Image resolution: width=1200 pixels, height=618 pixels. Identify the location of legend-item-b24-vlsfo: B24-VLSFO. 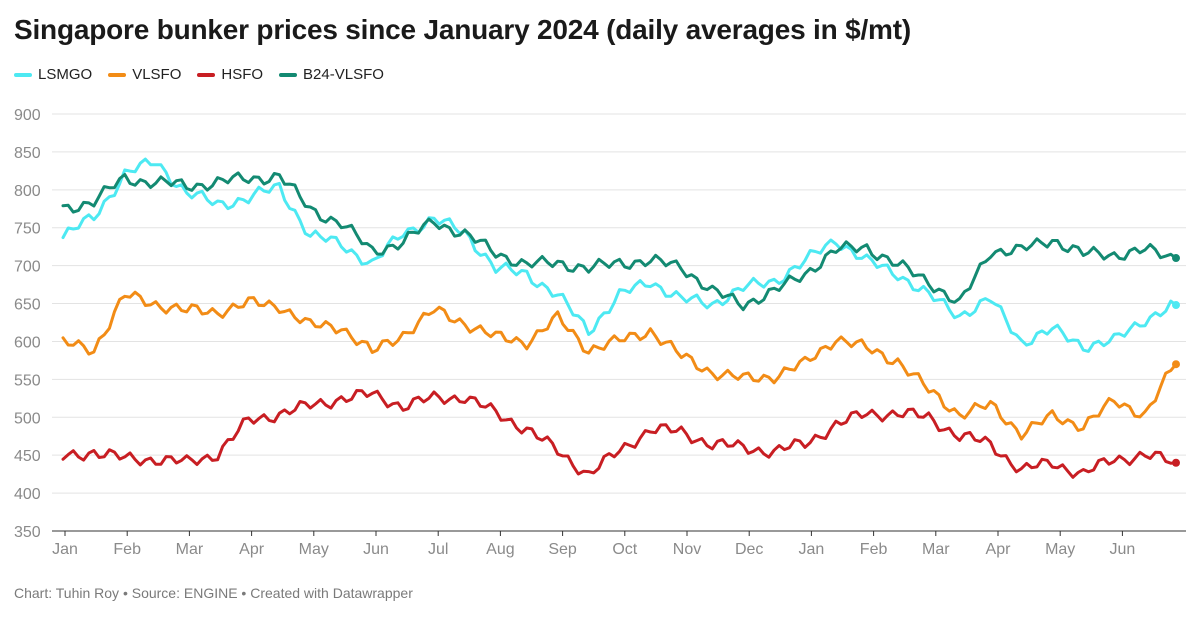
(331, 74).